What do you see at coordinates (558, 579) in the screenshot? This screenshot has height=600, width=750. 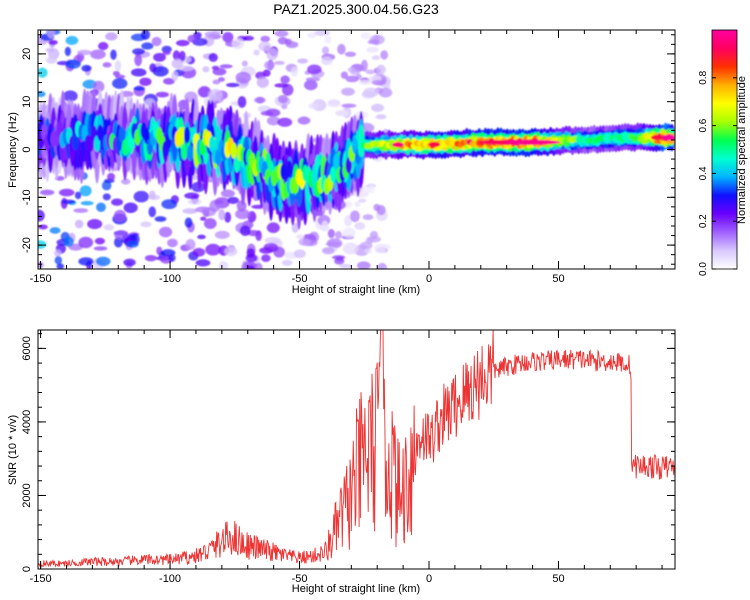 I see `snr-xtick-label: 50` at bounding box center [558, 579].